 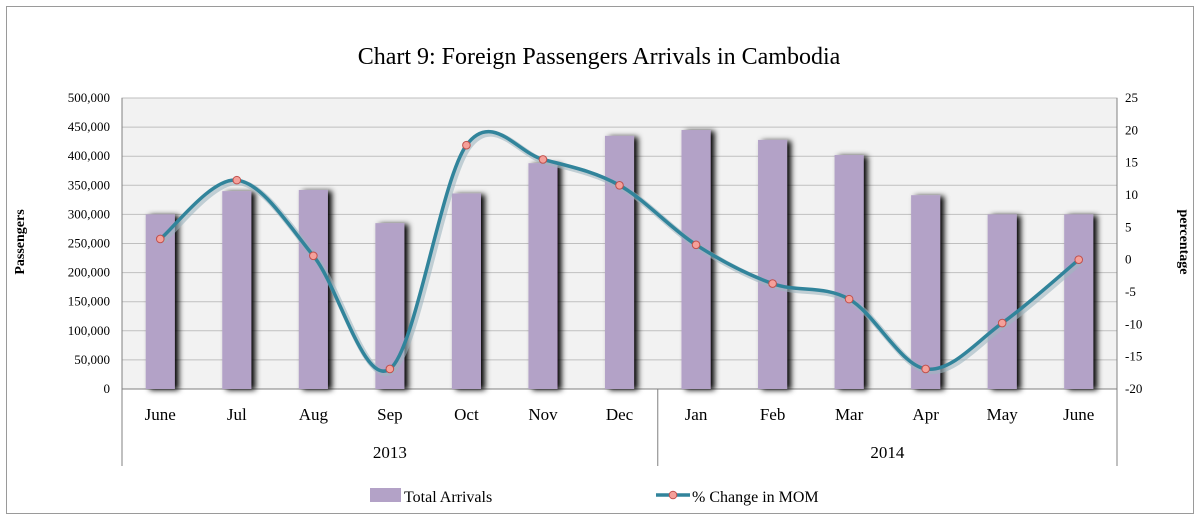 I want to click on left-tick-label: 400,000, so click(x=89, y=155).